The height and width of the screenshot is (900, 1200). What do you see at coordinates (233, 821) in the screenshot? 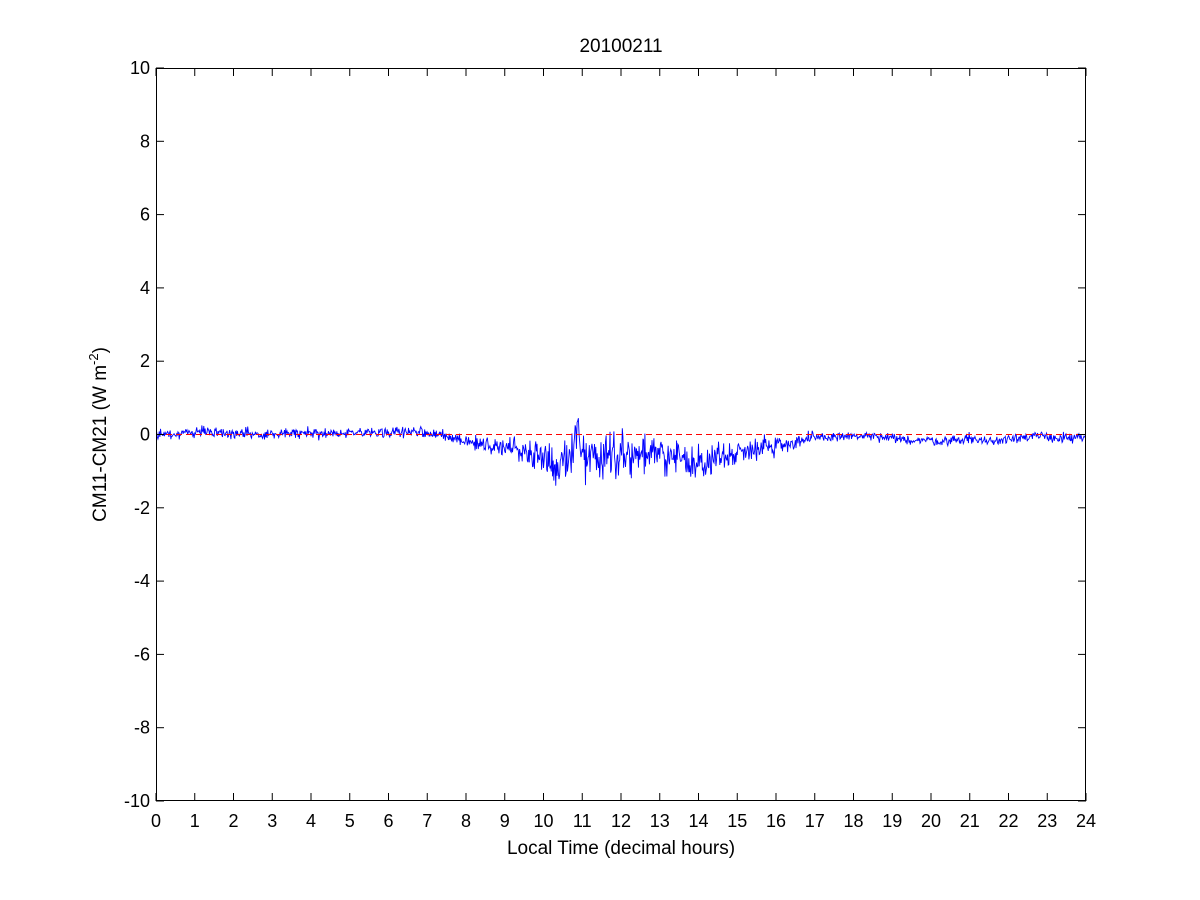
I see `x-tick-label: 2` at bounding box center [233, 821].